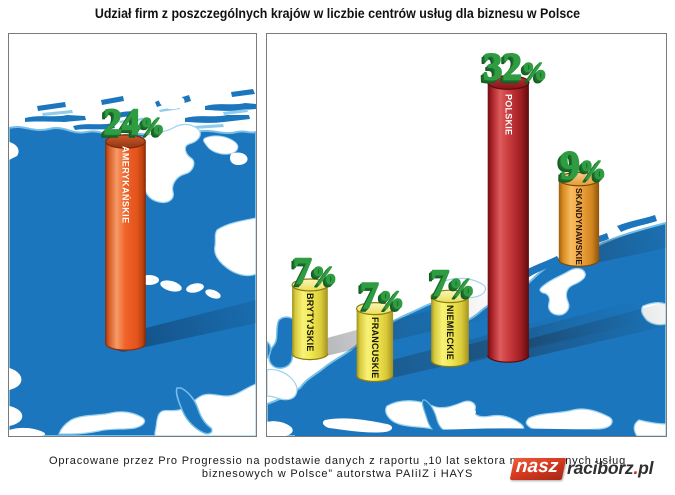 The width and height of the screenshot is (675, 495). I want to click on svg-text: FRANCUSKIE, so click(375, 348).